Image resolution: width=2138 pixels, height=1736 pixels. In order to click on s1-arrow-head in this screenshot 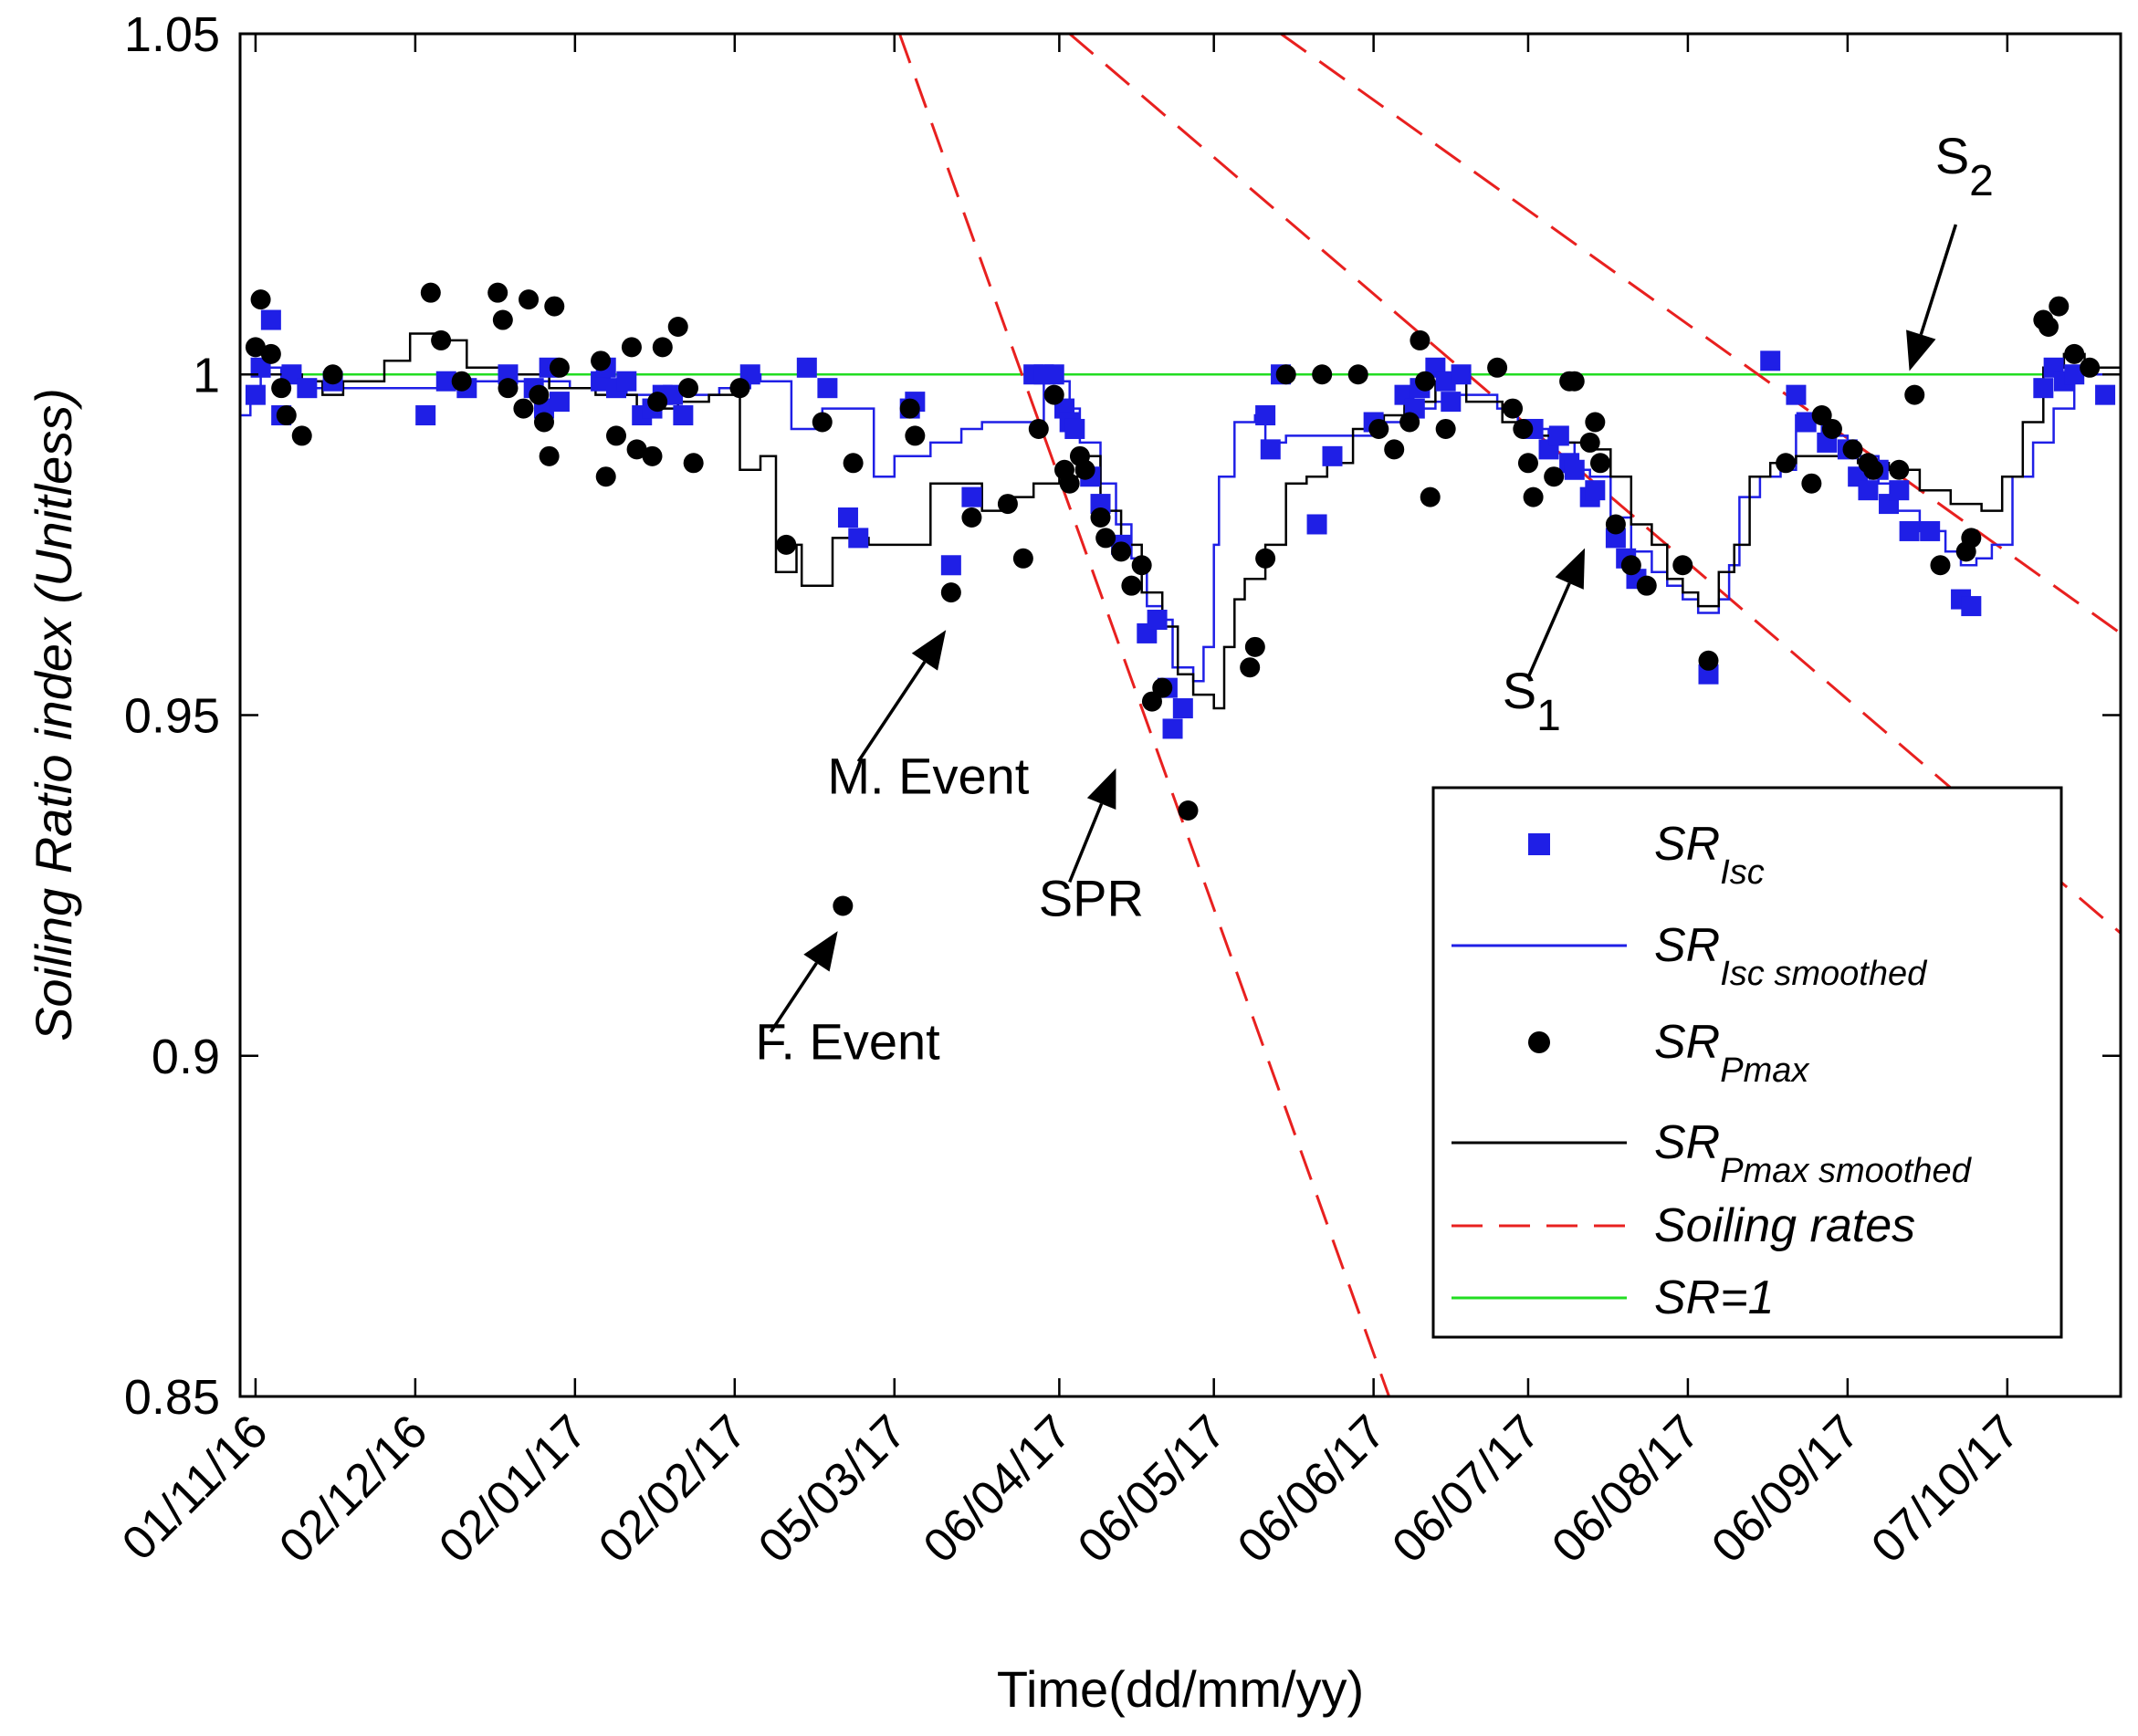, I will do `click(1570, 569)`.